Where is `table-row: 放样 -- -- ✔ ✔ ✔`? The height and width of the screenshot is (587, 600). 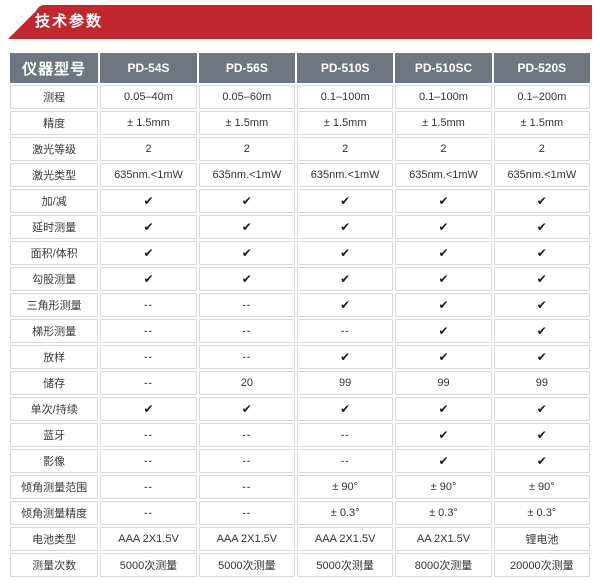
table-row: 放样 -- -- ✔ ✔ ✔ is located at coordinates (300, 357).